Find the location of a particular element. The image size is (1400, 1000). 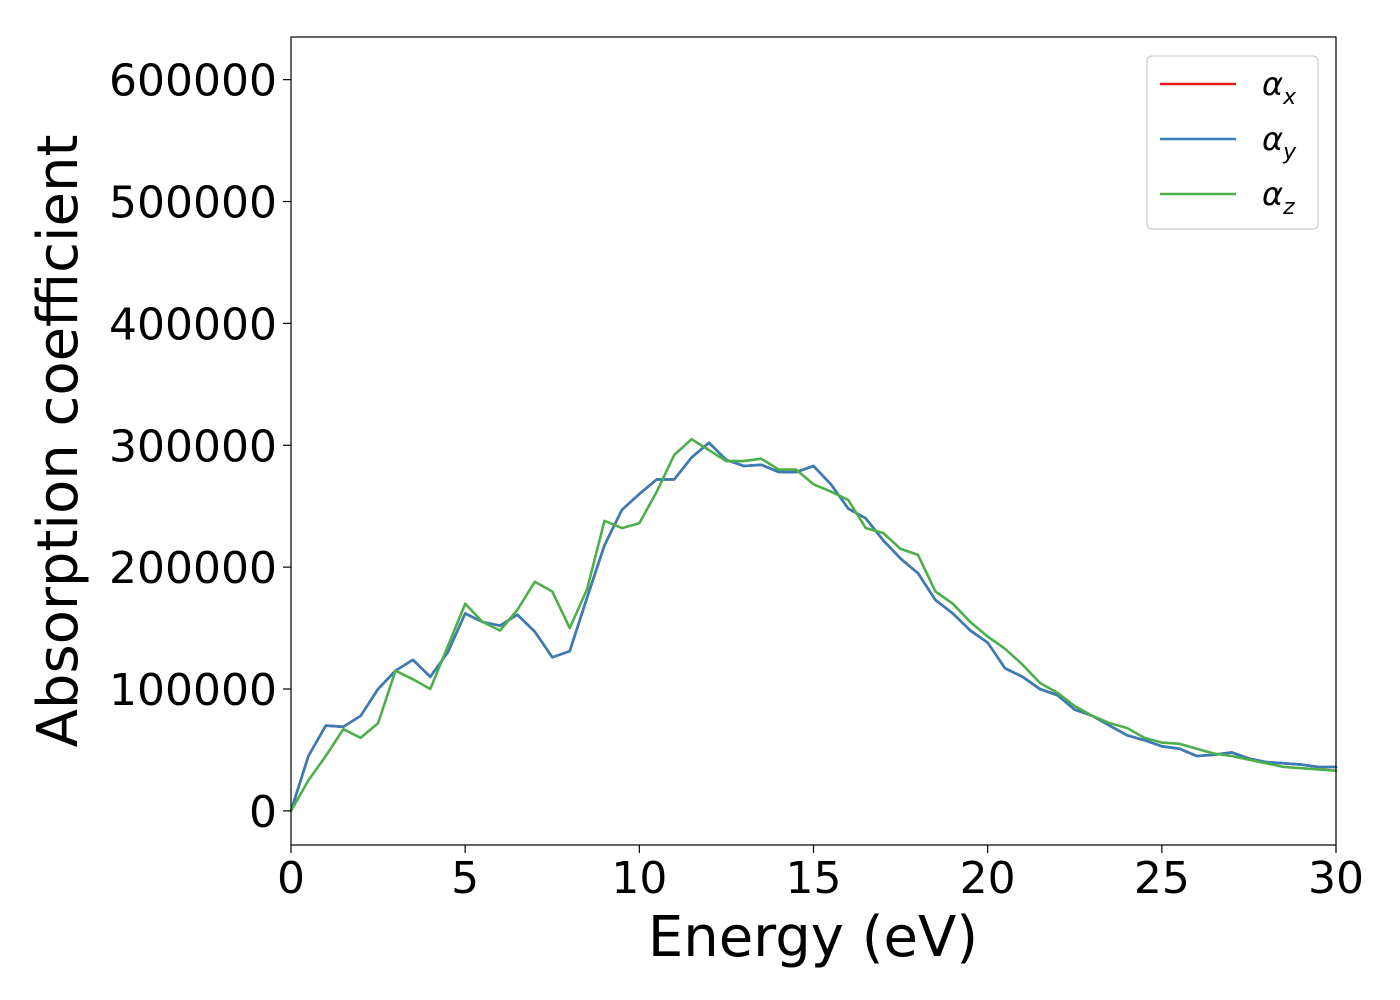

y-tick-label: 0 is located at coordinates (263, 812).